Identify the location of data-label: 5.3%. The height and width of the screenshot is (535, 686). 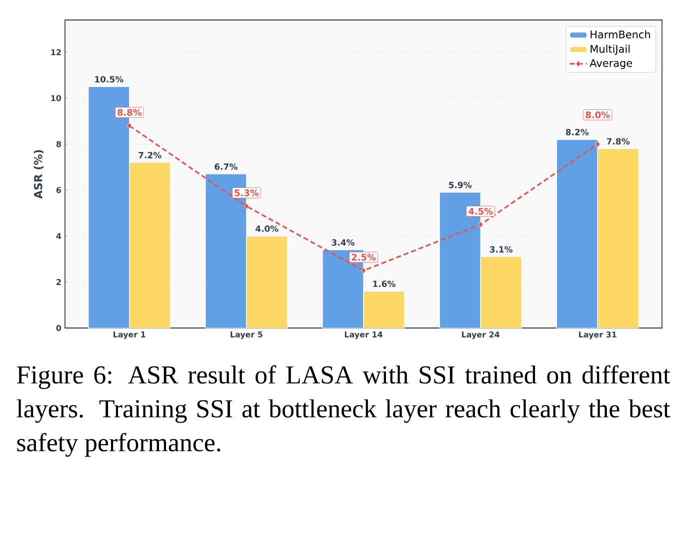
(246, 192).